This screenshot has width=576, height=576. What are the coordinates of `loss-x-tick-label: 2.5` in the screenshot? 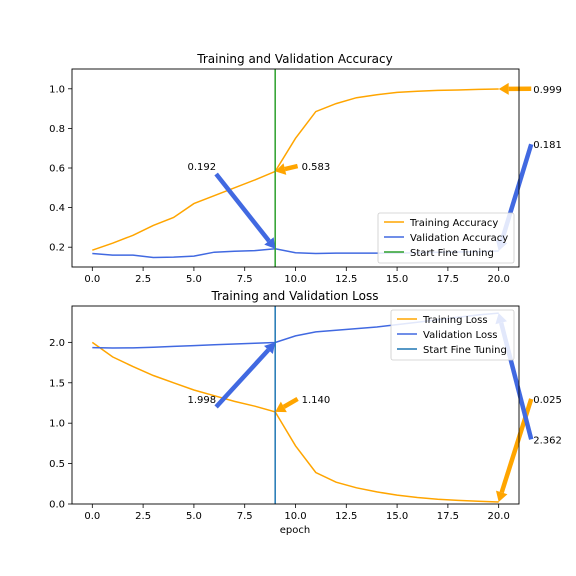 It's located at (143, 516).